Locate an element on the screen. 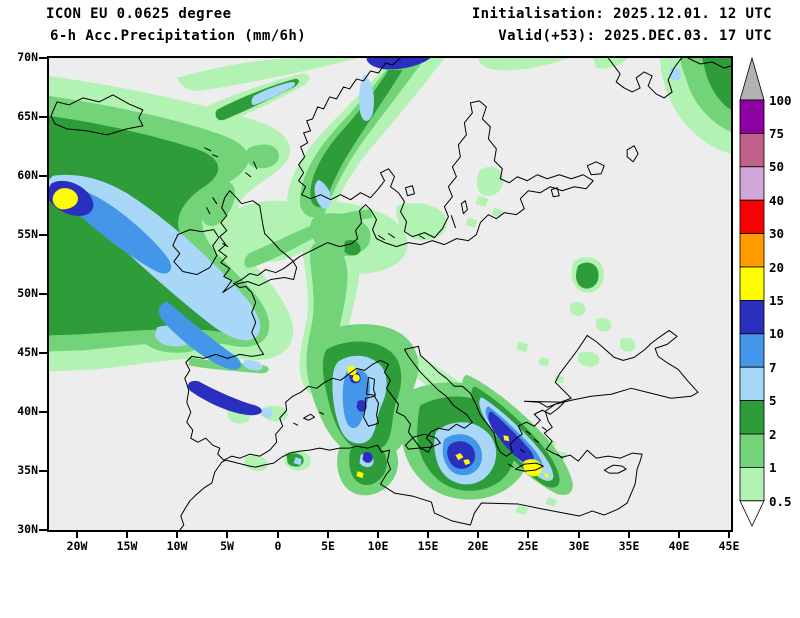  lat-label: 65N is located at coordinates (27, 116).